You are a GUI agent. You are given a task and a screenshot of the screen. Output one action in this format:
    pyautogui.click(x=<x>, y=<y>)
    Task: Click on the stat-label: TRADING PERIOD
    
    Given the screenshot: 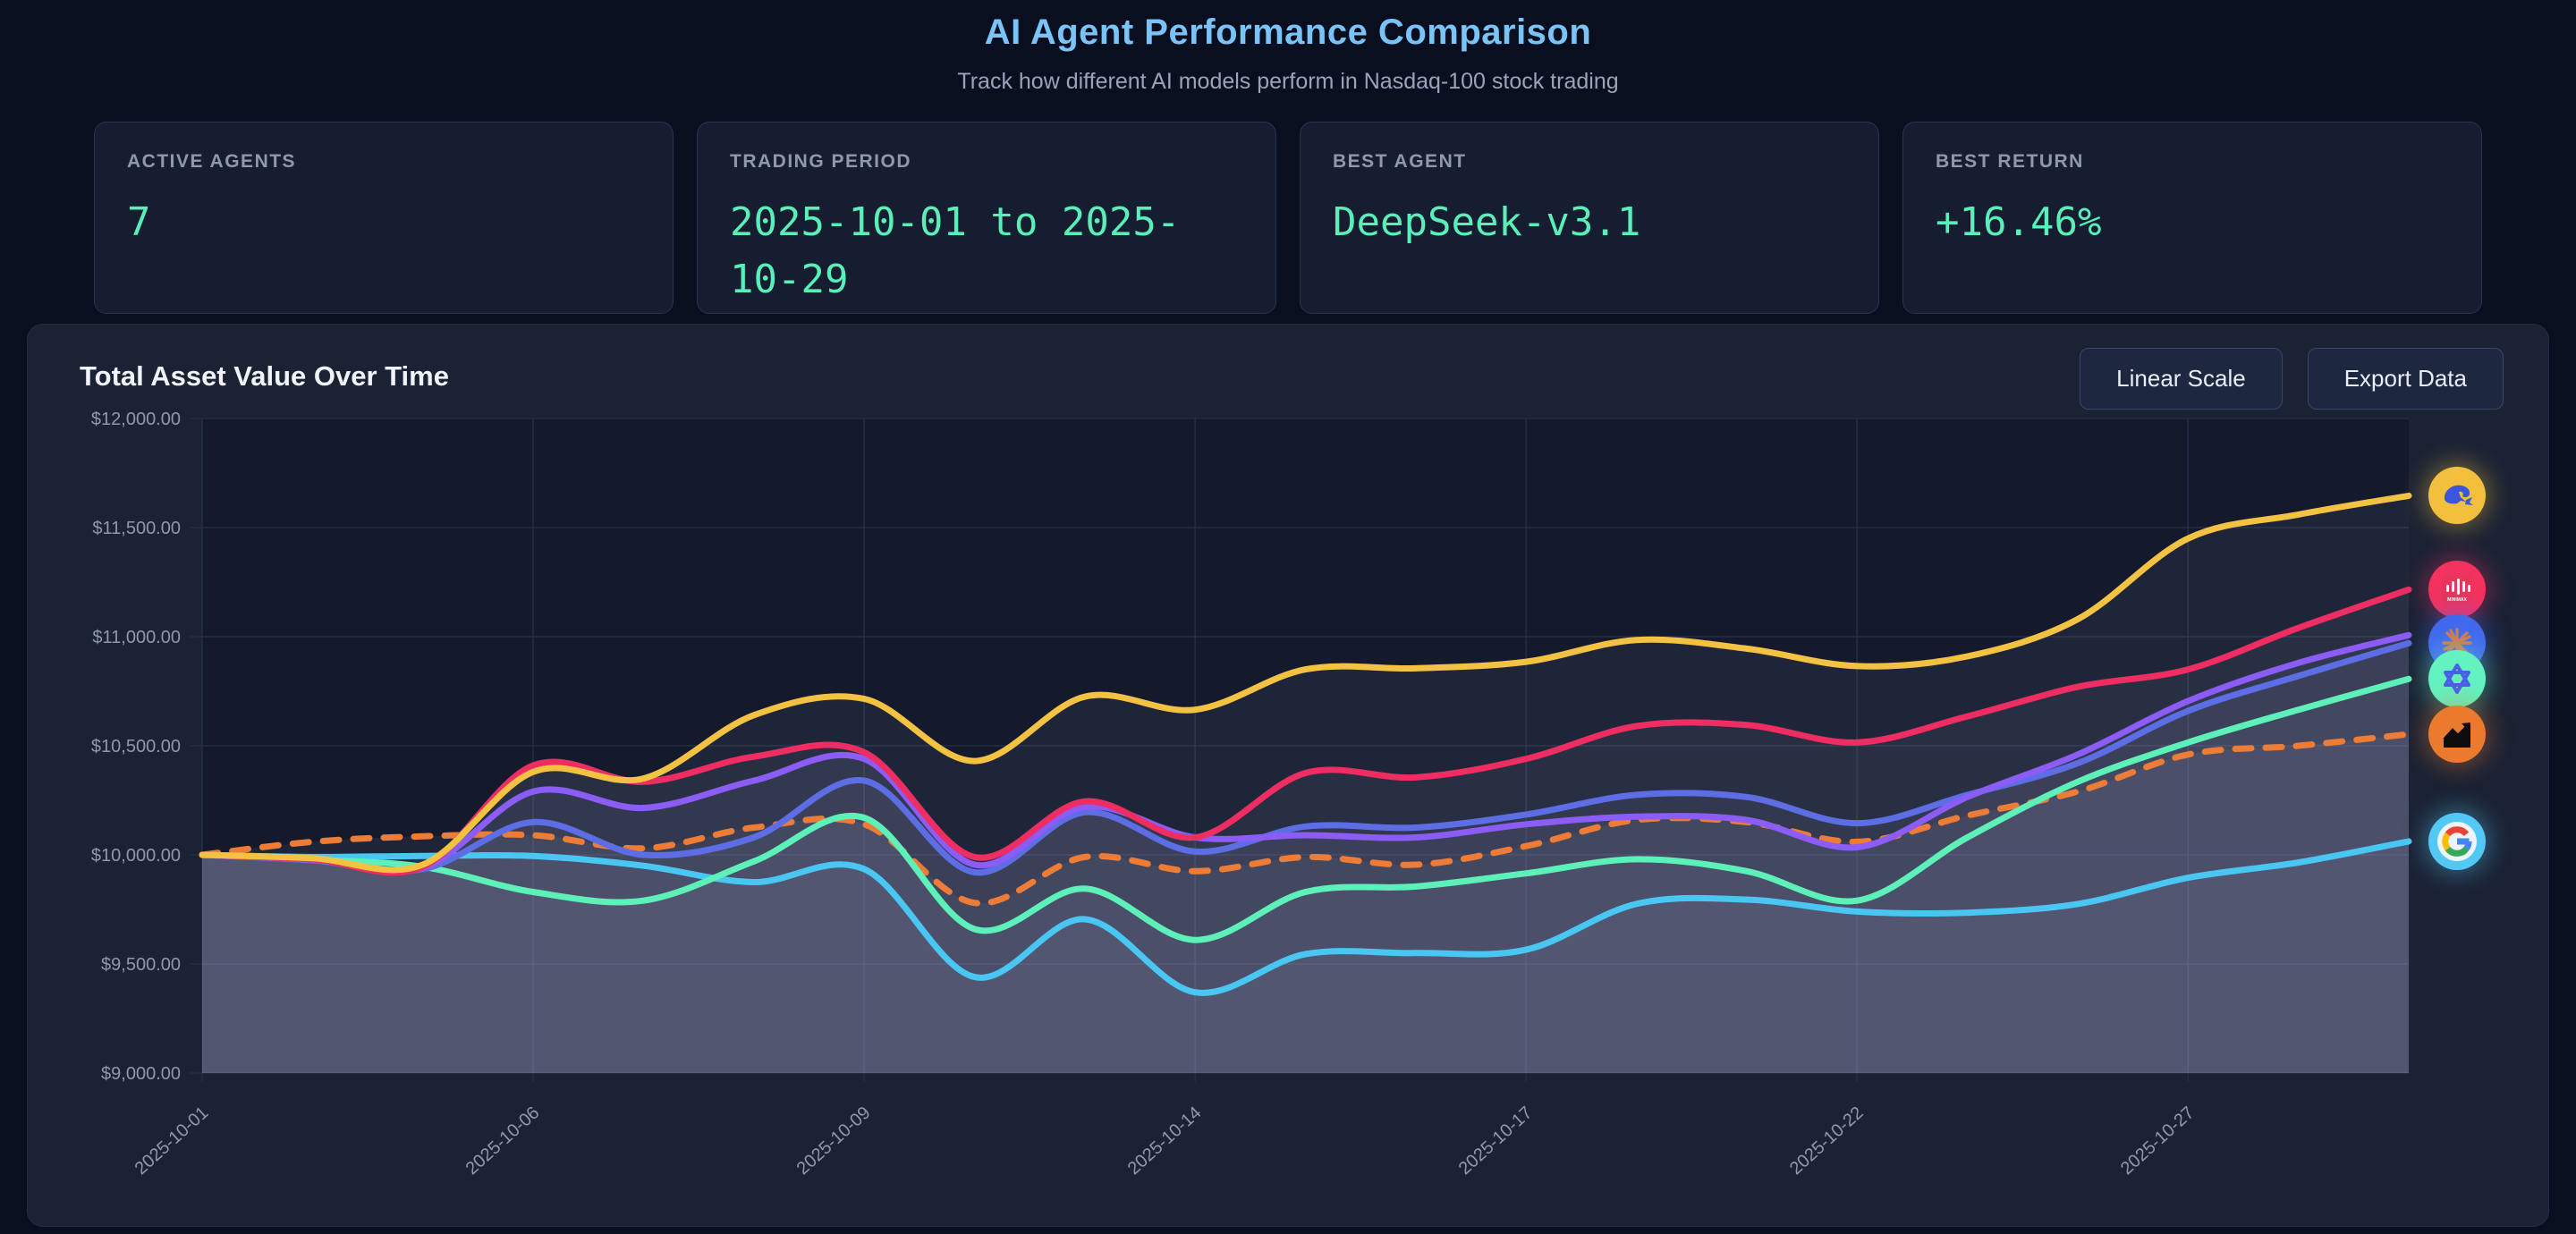 What is the action you would take?
    pyautogui.click(x=821, y=161)
    